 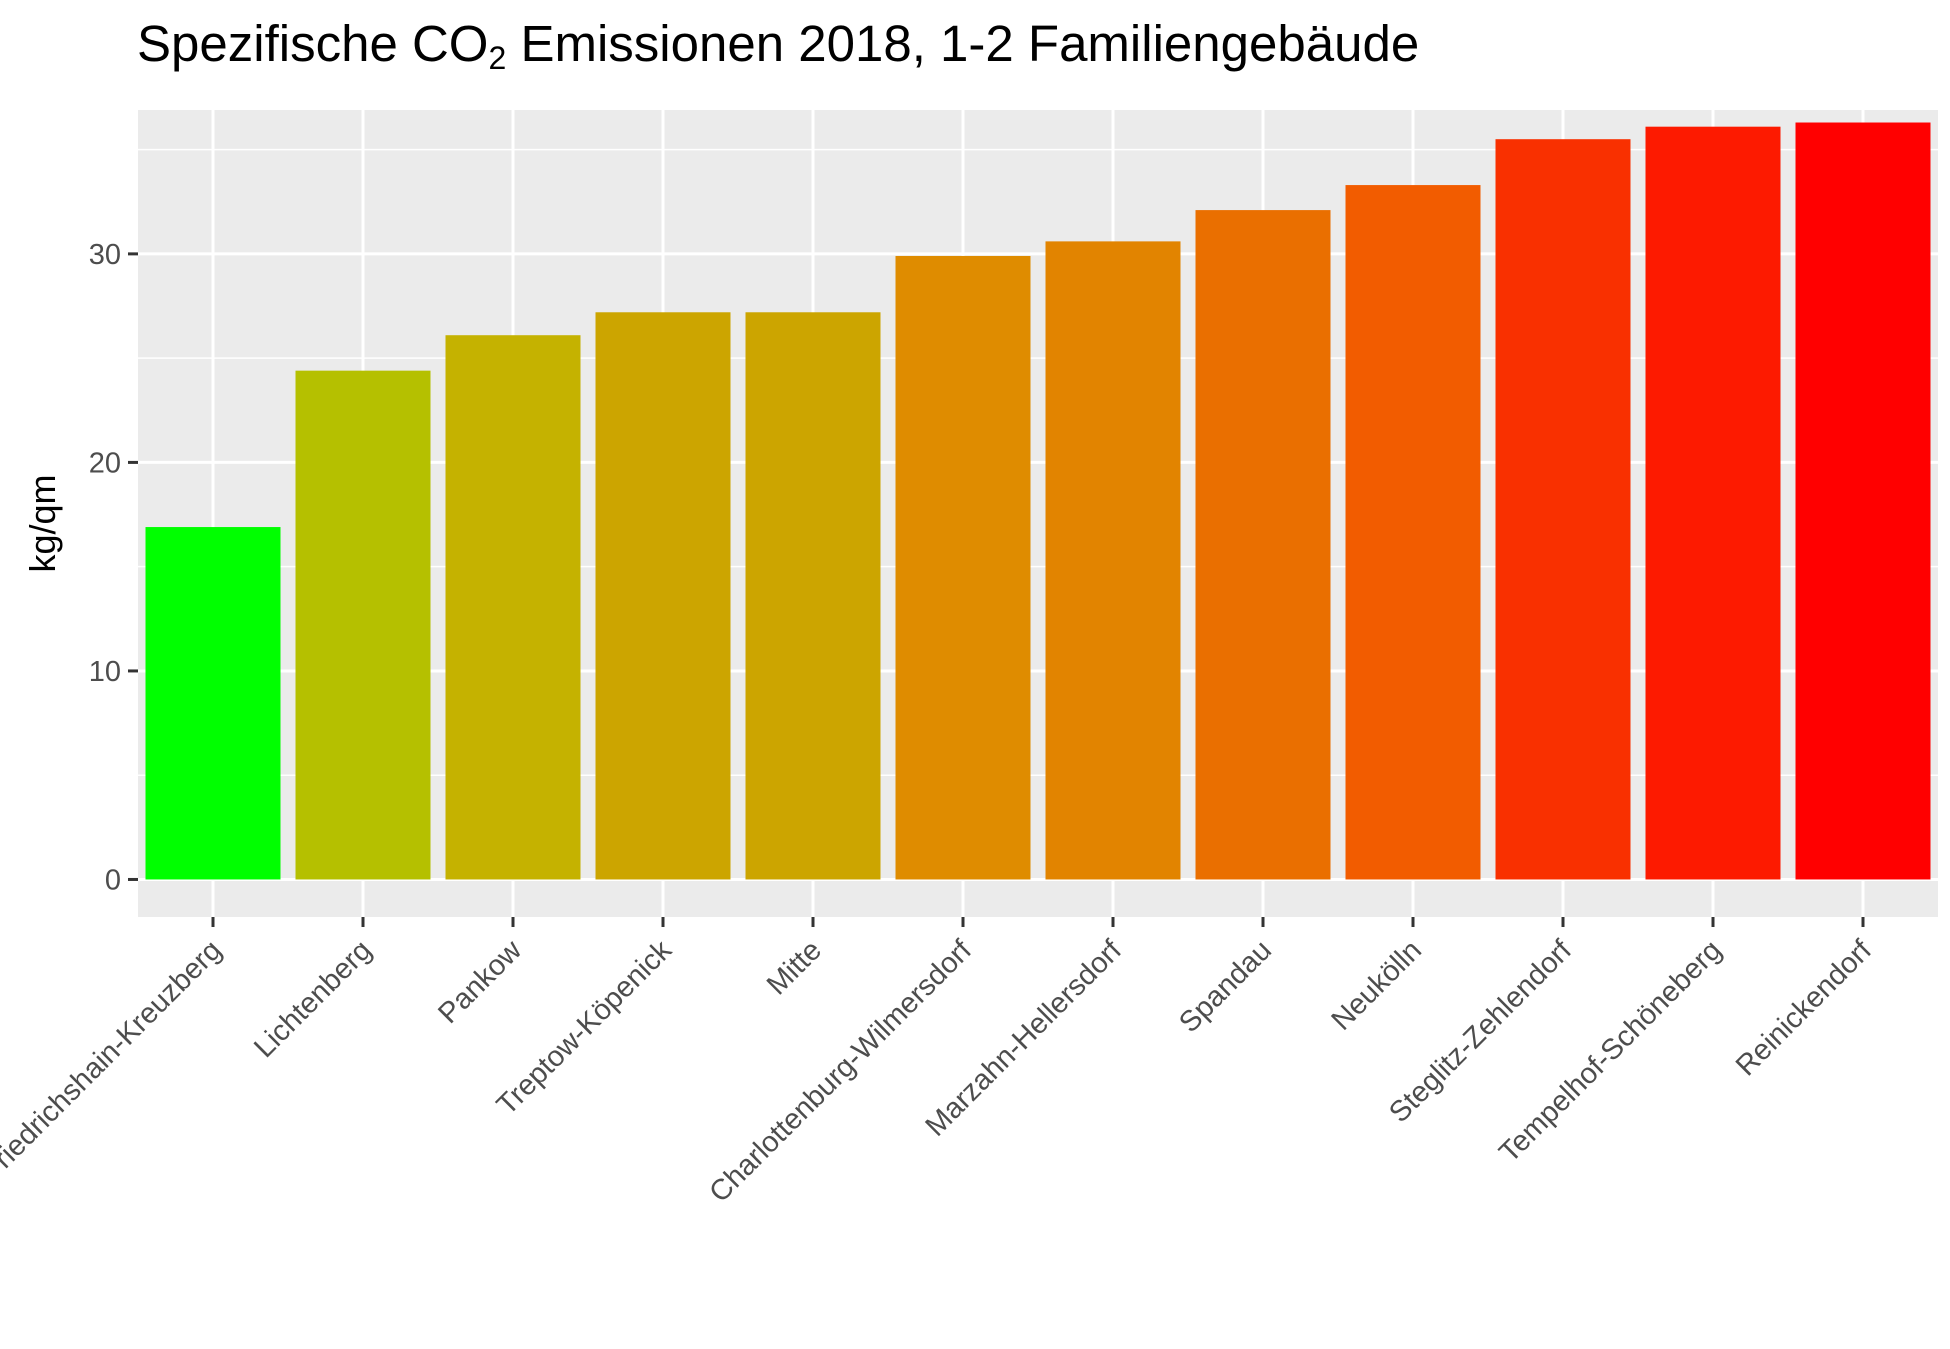 I want to click on x-tick-label: Reinickendorf, so click(x=1804, y=1008).